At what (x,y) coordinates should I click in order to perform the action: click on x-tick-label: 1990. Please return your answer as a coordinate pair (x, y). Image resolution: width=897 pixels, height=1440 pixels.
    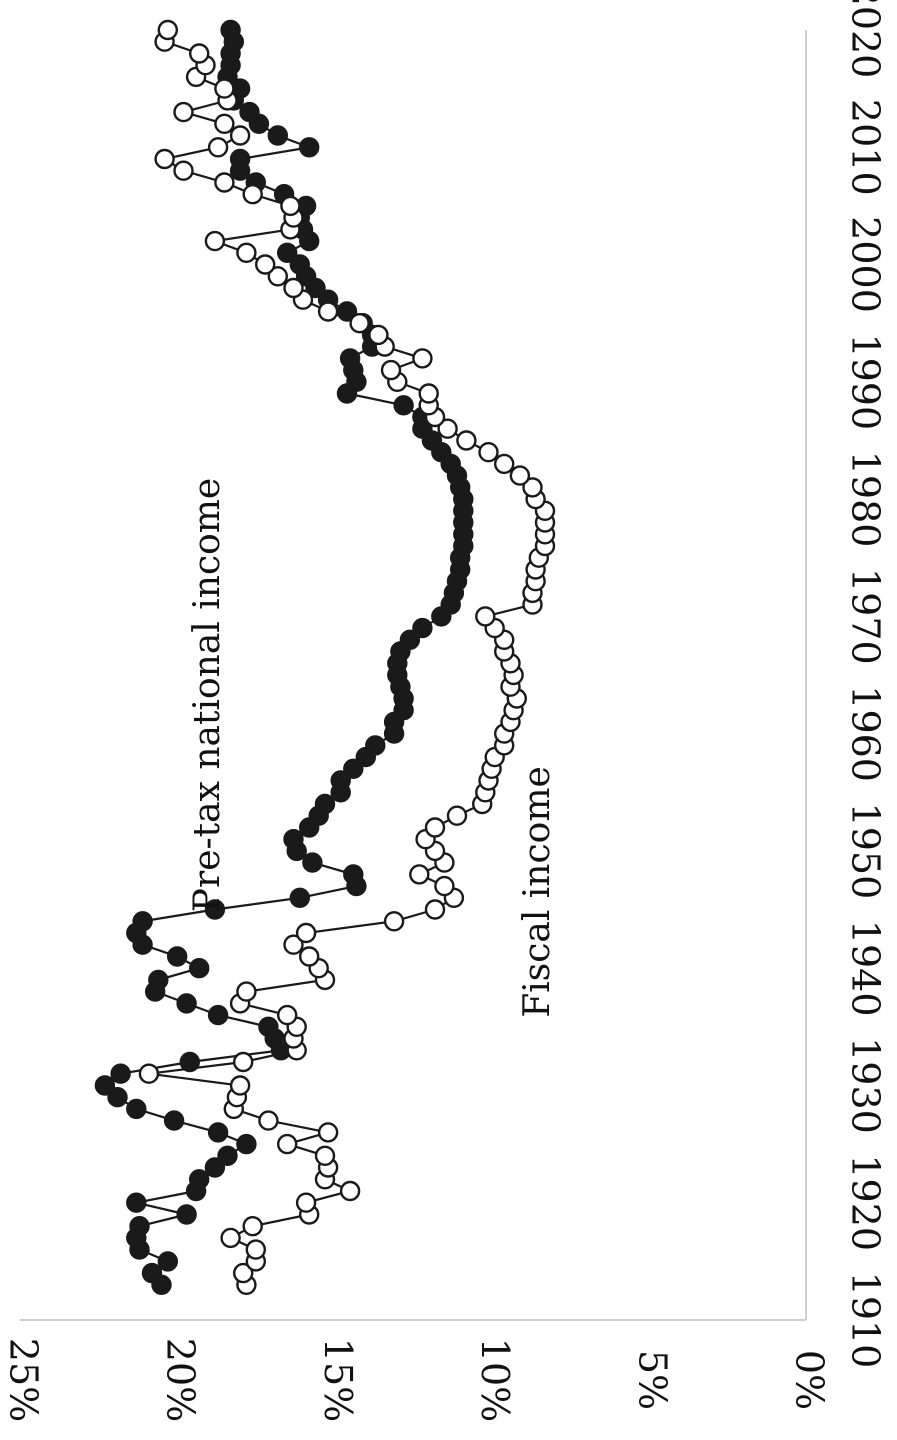
    Looking at the image, I should click on (866, 381).